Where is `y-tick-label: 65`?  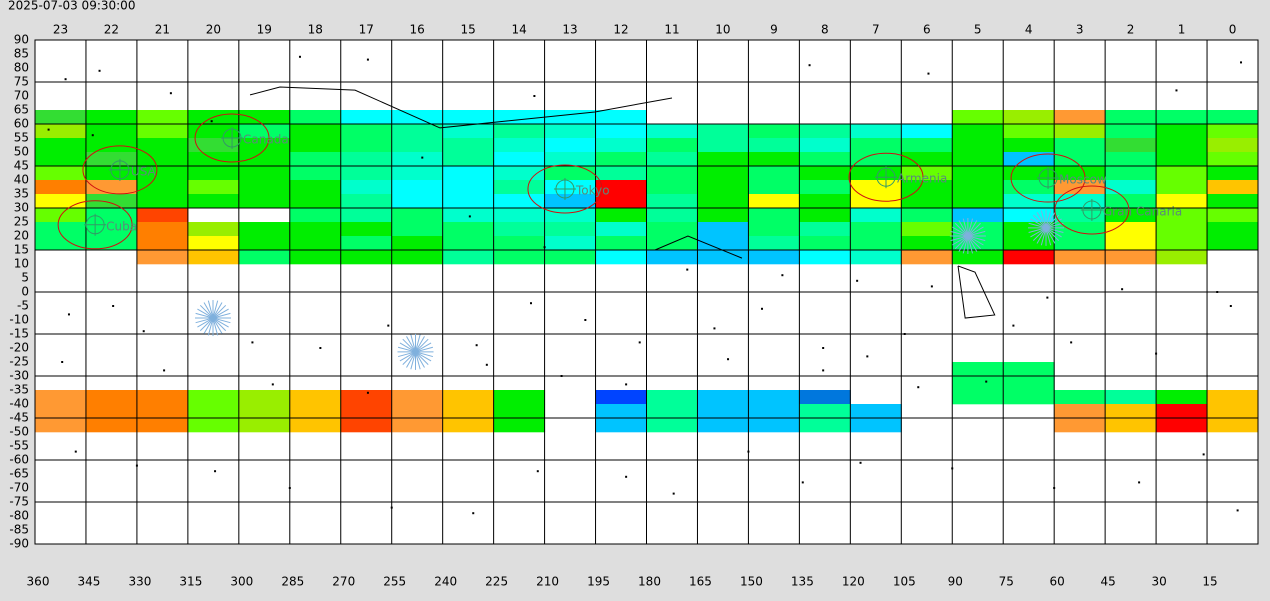 y-tick-label: 65 is located at coordinates (21, 110).